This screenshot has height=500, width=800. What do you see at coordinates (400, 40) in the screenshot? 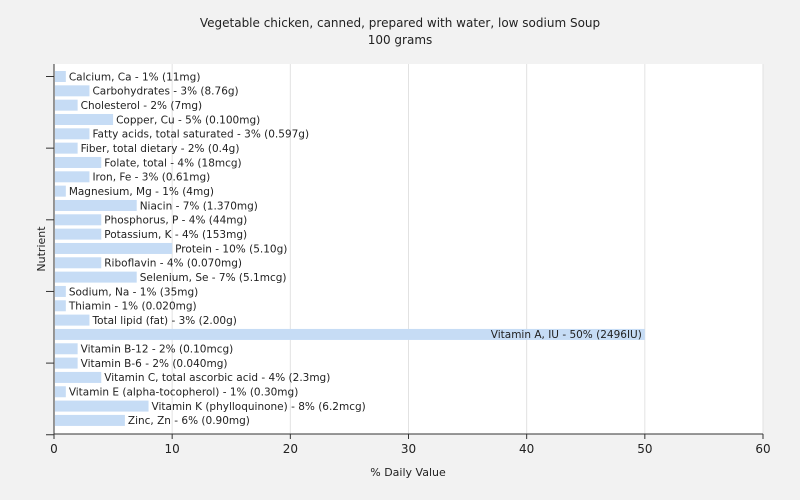
I see `chart-subtitle: 100 grams` at bounding box center [400, 40].